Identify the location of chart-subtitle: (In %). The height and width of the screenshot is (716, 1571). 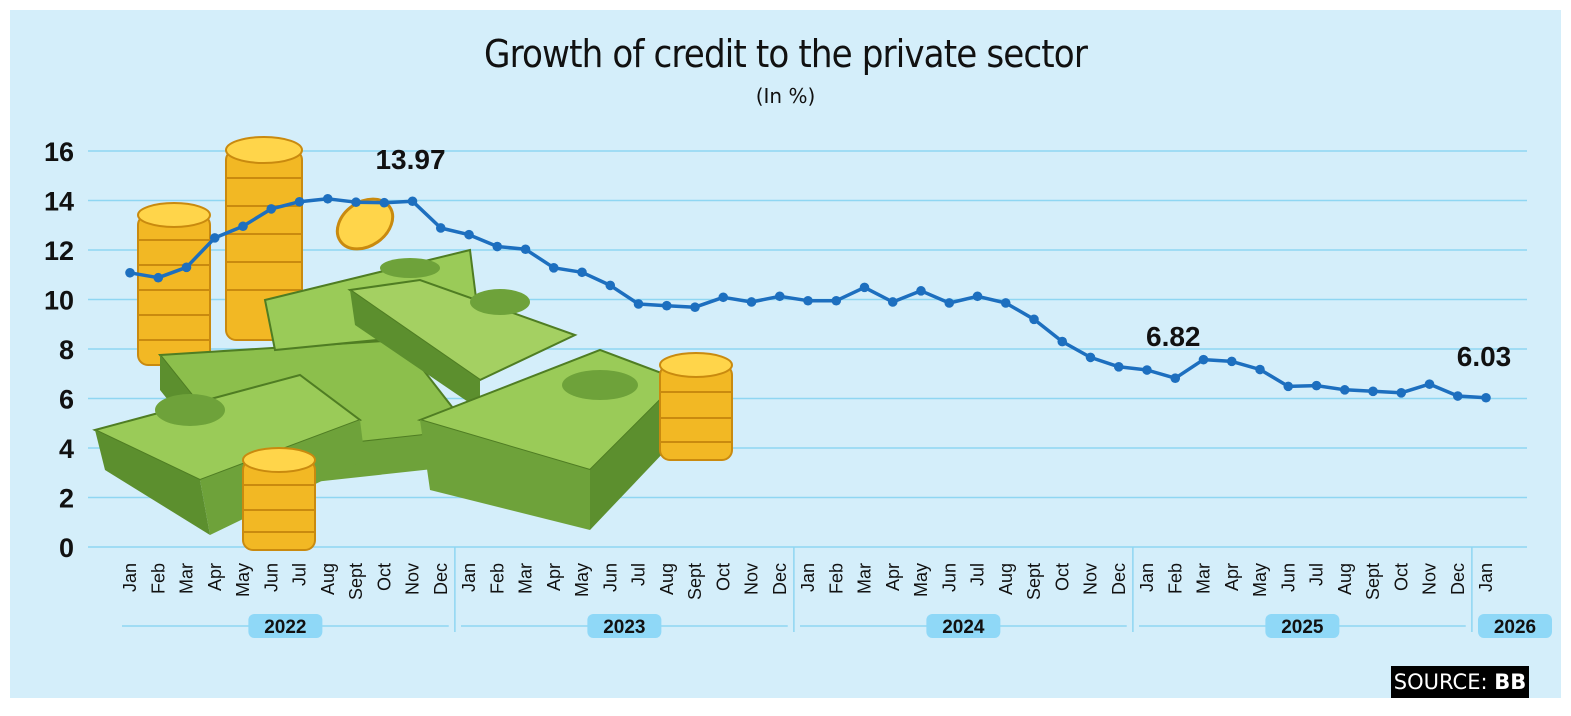
(785, 96).